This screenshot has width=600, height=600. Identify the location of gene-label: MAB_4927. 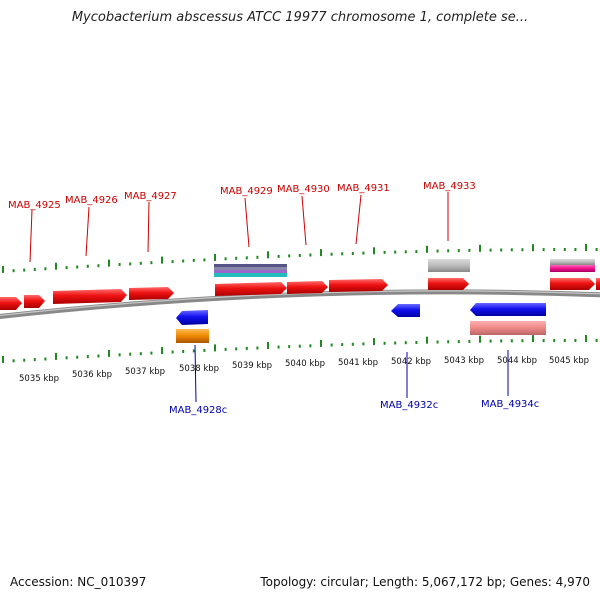
(150, 196).